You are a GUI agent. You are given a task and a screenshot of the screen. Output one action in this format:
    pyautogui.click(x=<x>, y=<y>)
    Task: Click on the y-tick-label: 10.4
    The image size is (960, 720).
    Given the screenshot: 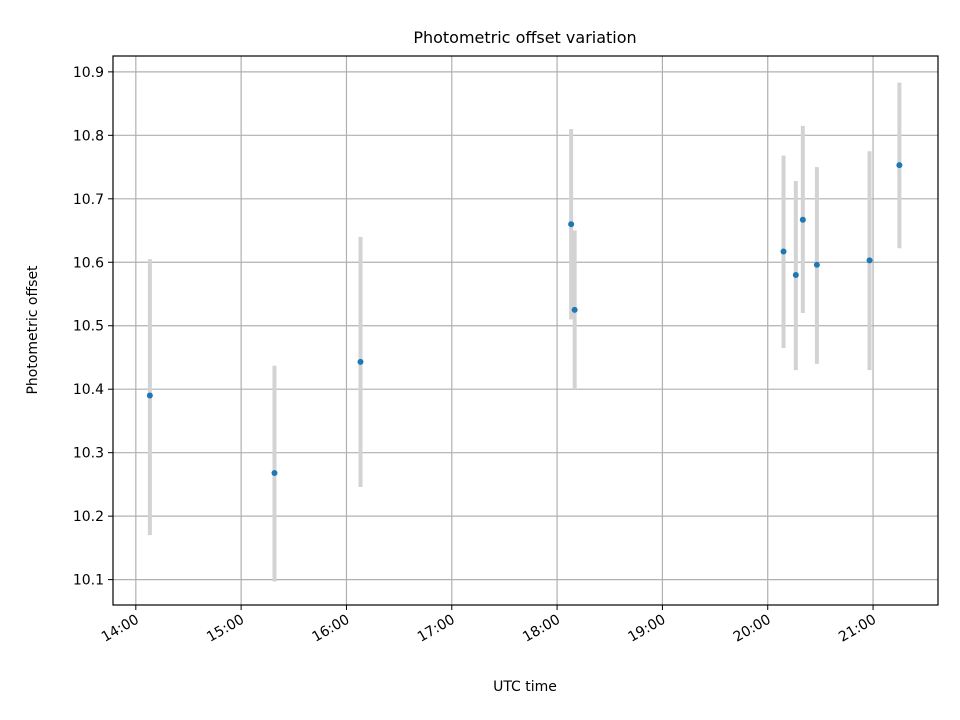 What is the action you would take?
    pyautogui.click(x=88, y=390)
    